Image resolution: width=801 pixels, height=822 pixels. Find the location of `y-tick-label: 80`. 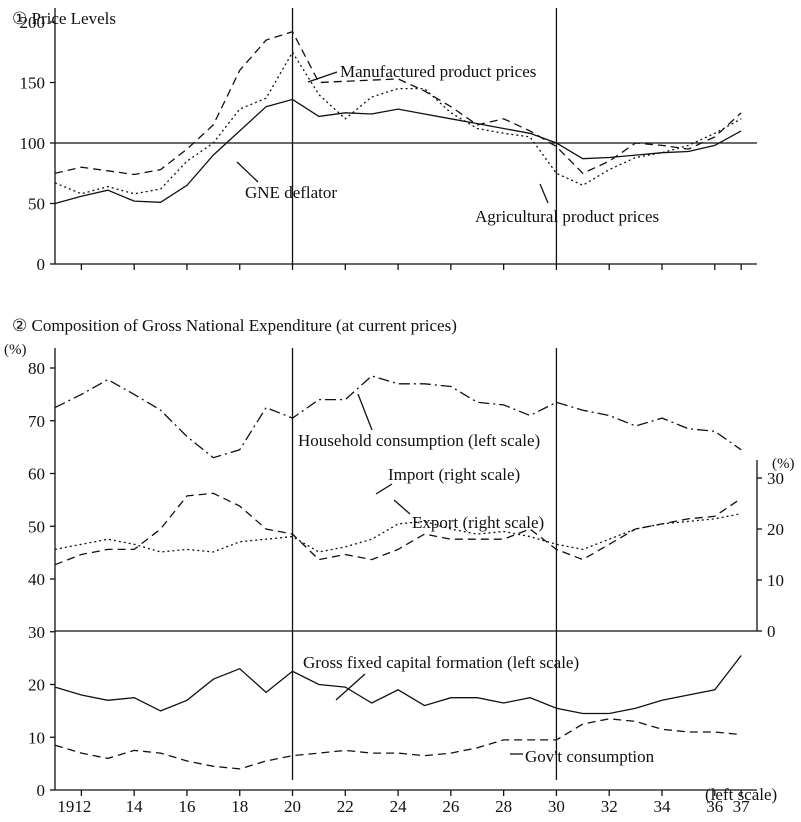

y-tick-label: 80 is located at coordinates (36, 368).